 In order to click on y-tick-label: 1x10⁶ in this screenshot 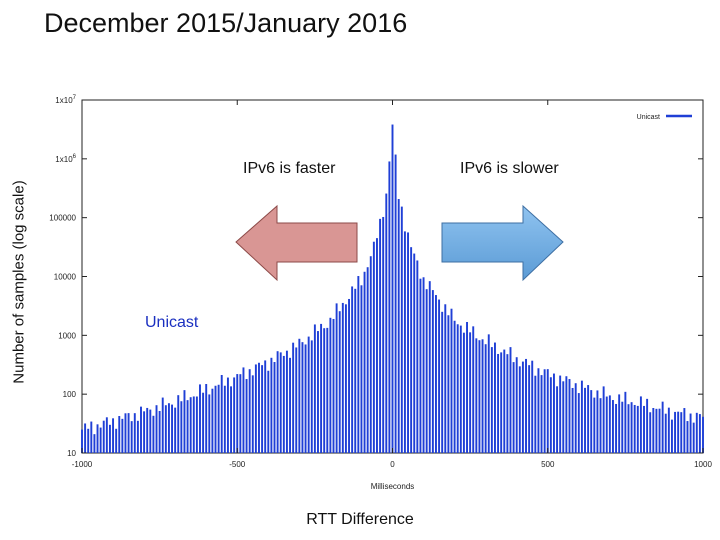, I will do `click(65, 159)`.